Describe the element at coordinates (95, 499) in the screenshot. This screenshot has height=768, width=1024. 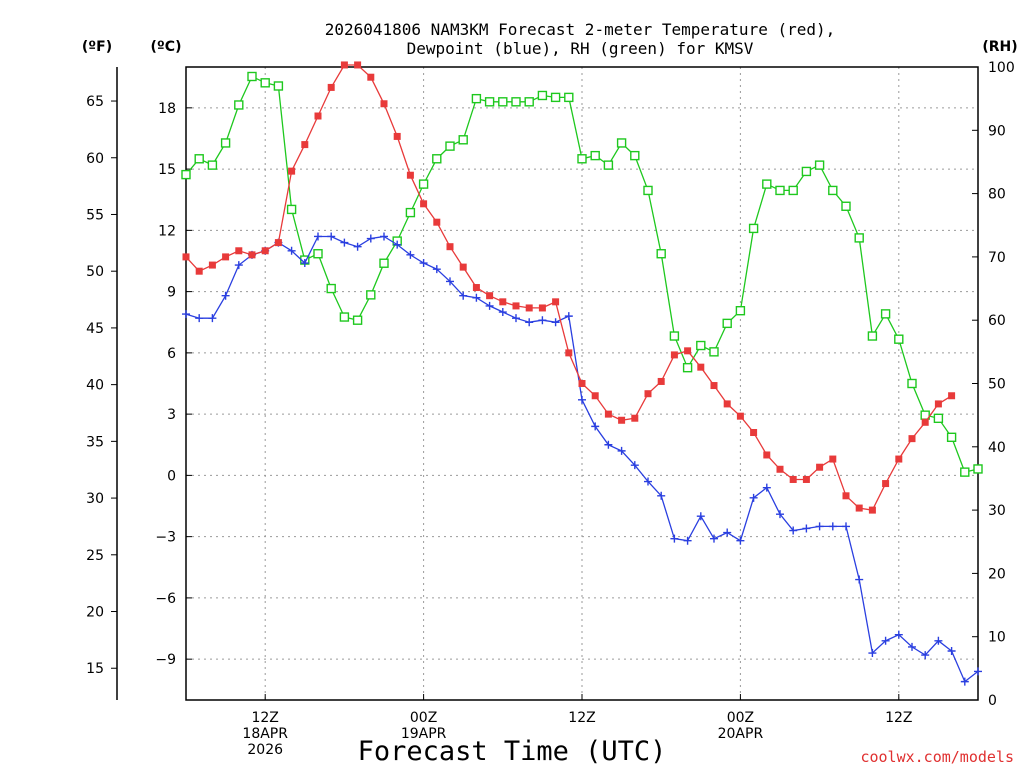
I see `fahrenheit-tick-label: 30` at that location.